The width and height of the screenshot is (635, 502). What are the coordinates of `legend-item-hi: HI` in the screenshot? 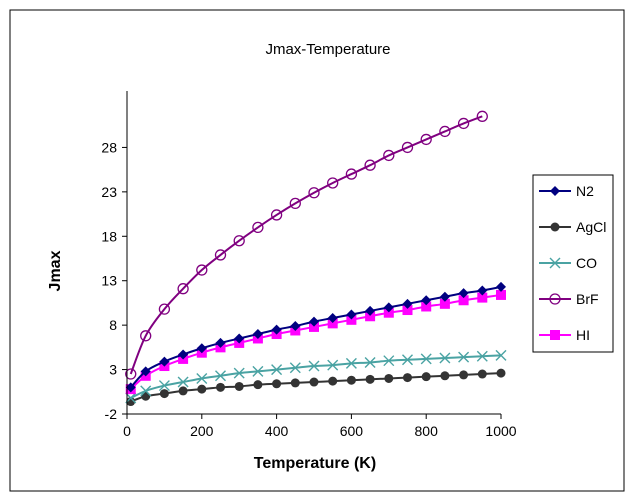 It's located at (564, 335).